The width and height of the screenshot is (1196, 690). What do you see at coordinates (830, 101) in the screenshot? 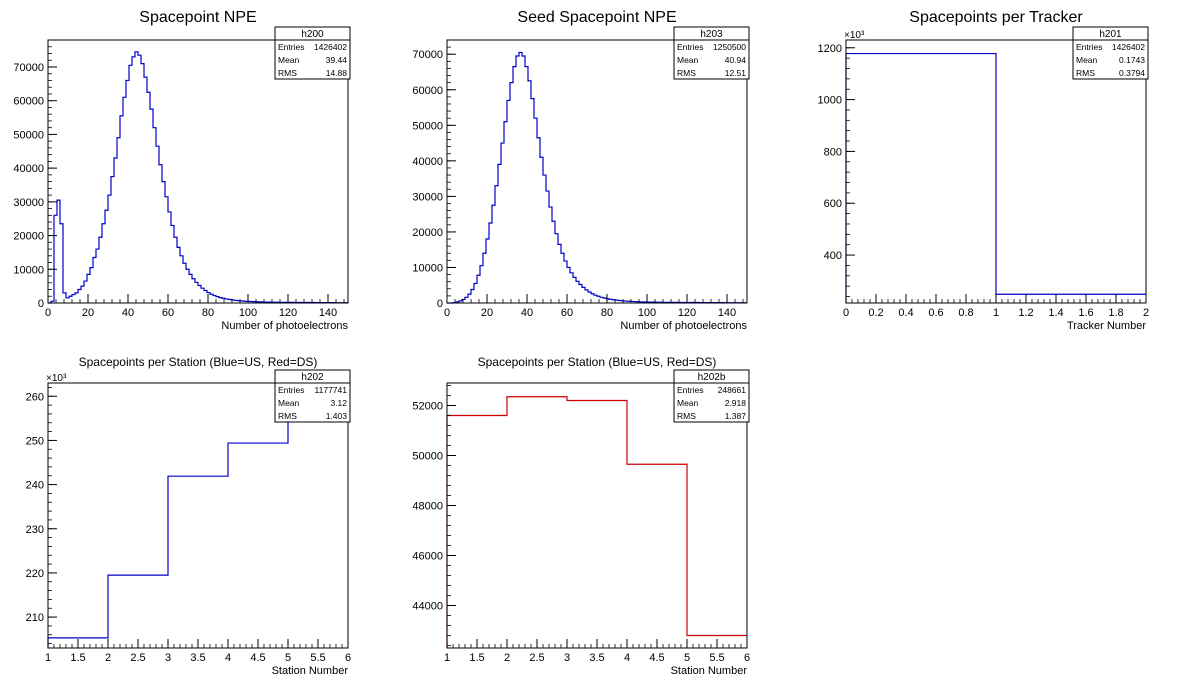
I see `y-tick-label: 1000` at bounding box center [830, 101].